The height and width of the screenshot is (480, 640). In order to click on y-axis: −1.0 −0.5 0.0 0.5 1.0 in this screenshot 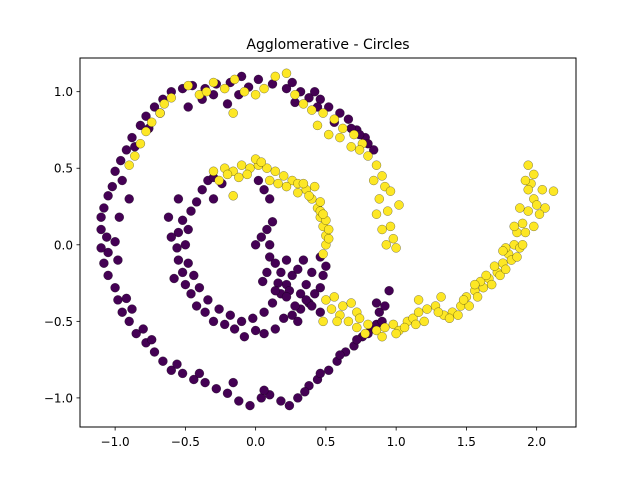, I will do `click(62, 245)`.